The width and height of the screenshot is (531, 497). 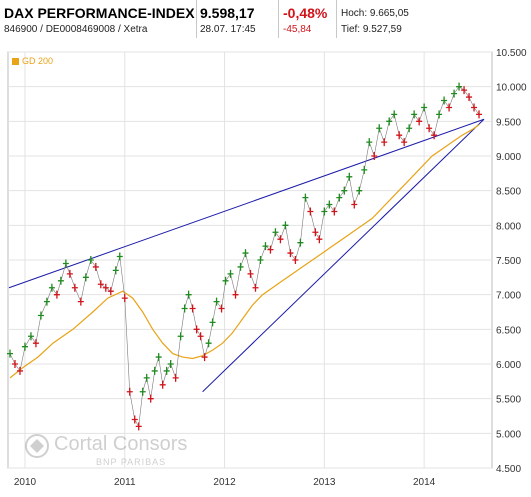 I want to click on broker-watermark: Cortal Consors BNP PARIBAS, so click(x=109, y=451).